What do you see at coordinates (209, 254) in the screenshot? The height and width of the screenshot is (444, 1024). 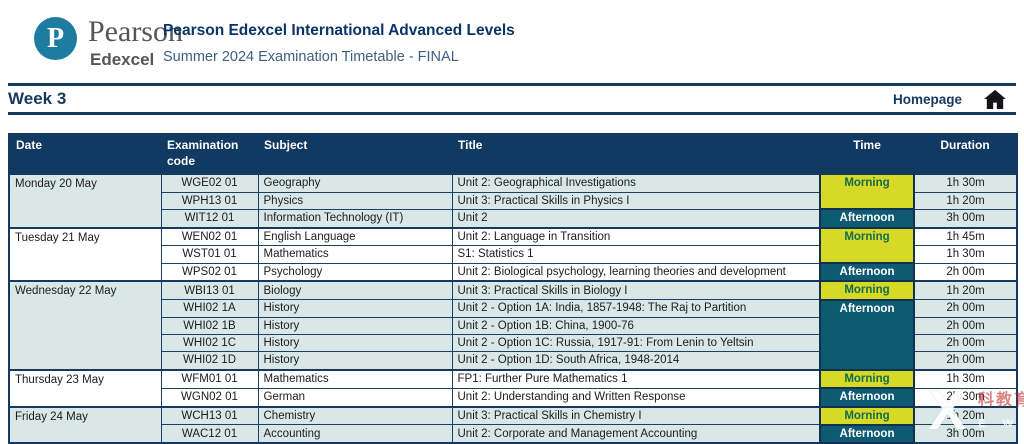 I see `exam-code-cell: WST01 01` at bounding box center [209, 254].